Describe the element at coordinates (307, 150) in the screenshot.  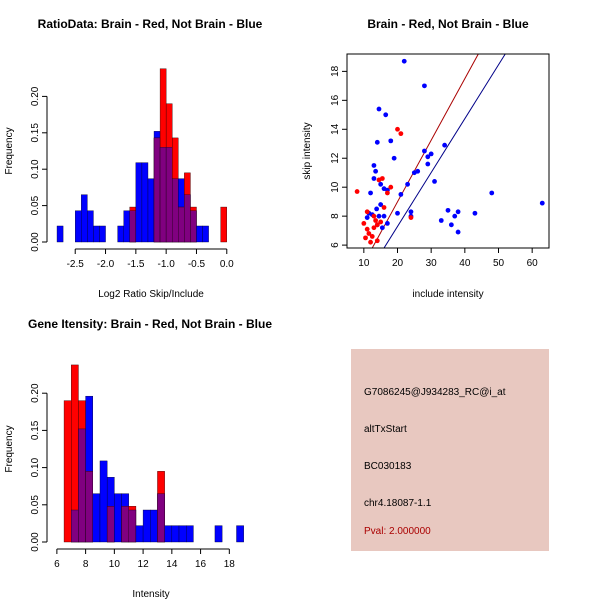
I see `chart2-ylabel: skip intensity` at that location.